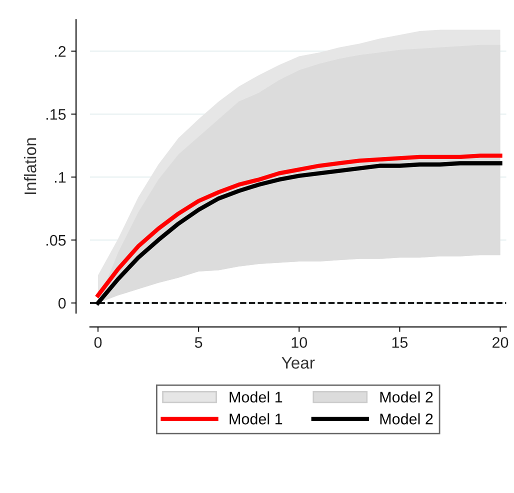  What do you see at coordinates (406, 397) in the screenshot?
I see `text: Model 2` at bounding box center [406, 397].